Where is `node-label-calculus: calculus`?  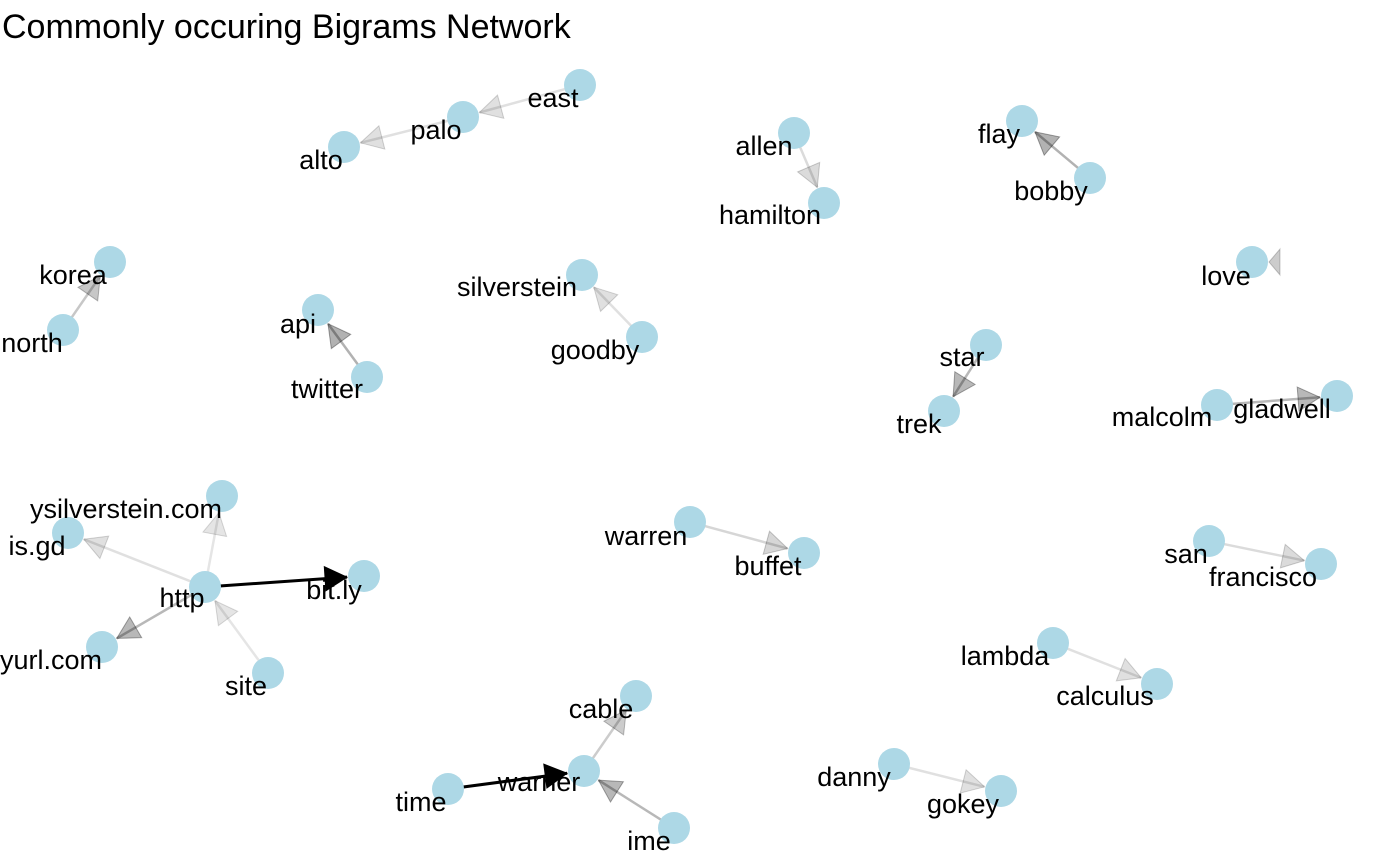
node-label-calculus: calculus is located at coordinates (1105, 696).